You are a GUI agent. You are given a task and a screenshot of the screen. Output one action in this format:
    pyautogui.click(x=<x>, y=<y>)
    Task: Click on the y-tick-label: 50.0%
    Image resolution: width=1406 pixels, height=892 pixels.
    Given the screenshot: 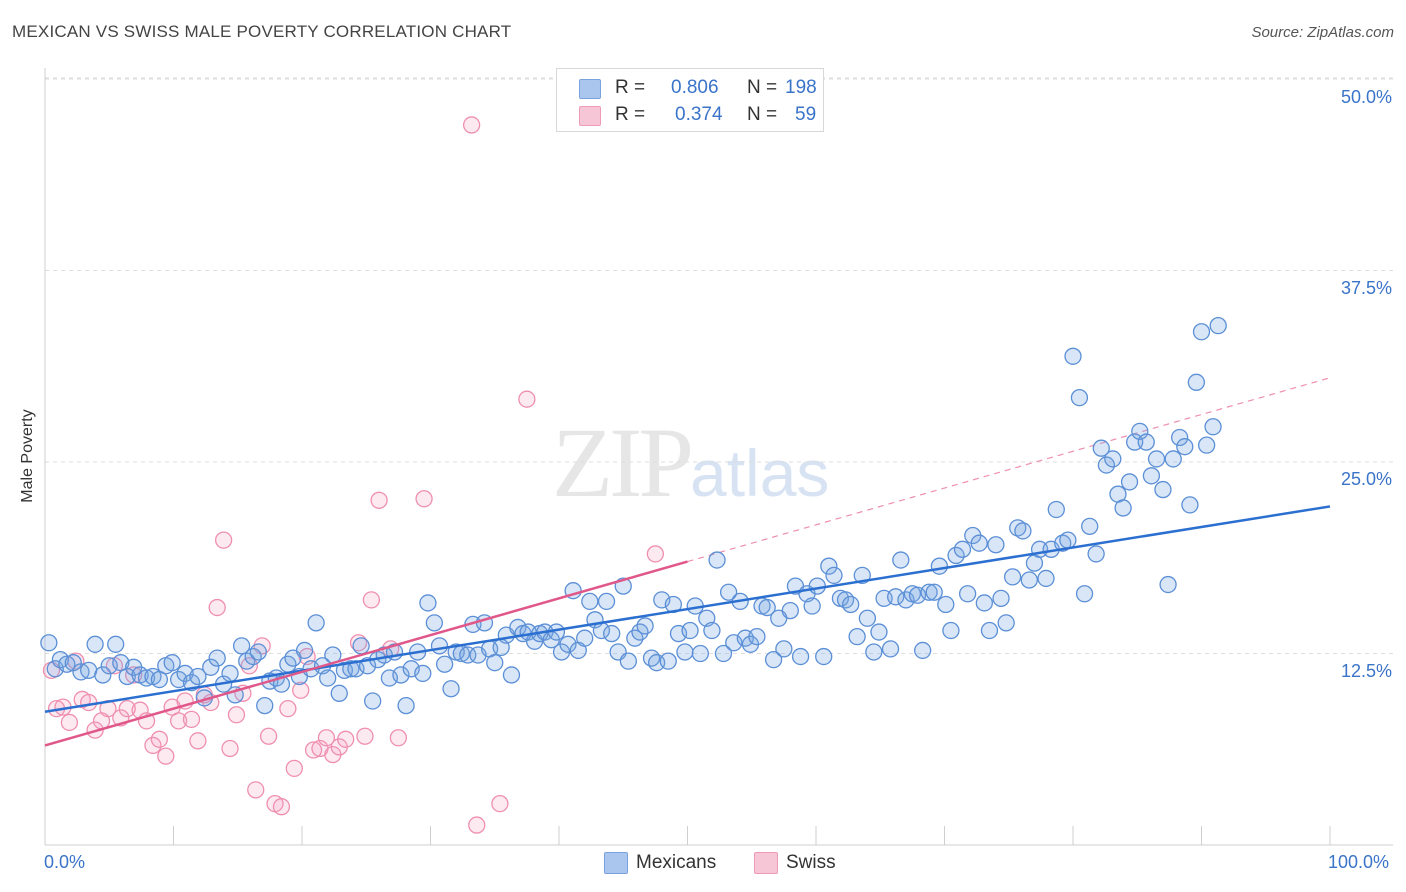 What is the action you would take?
    pyautogui.click(x=1366, y=97)
    